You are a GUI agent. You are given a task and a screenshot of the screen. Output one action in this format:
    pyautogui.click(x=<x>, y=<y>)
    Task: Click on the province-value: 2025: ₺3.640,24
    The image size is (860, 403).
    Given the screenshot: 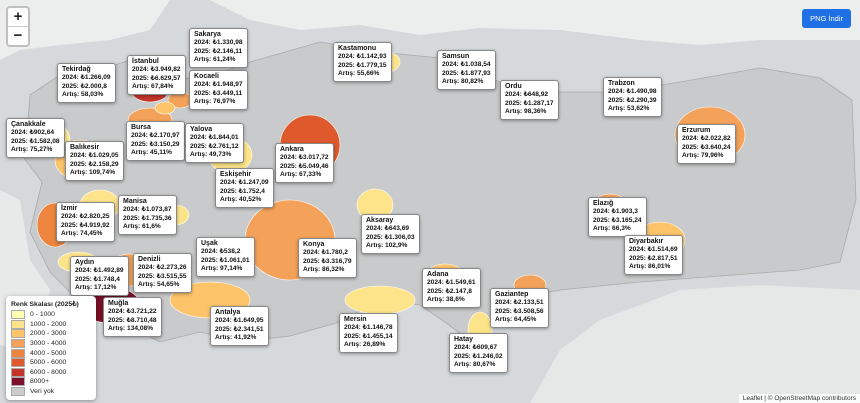 What is the action you would take?
    pyautogui.click(x=706, y=147)
    